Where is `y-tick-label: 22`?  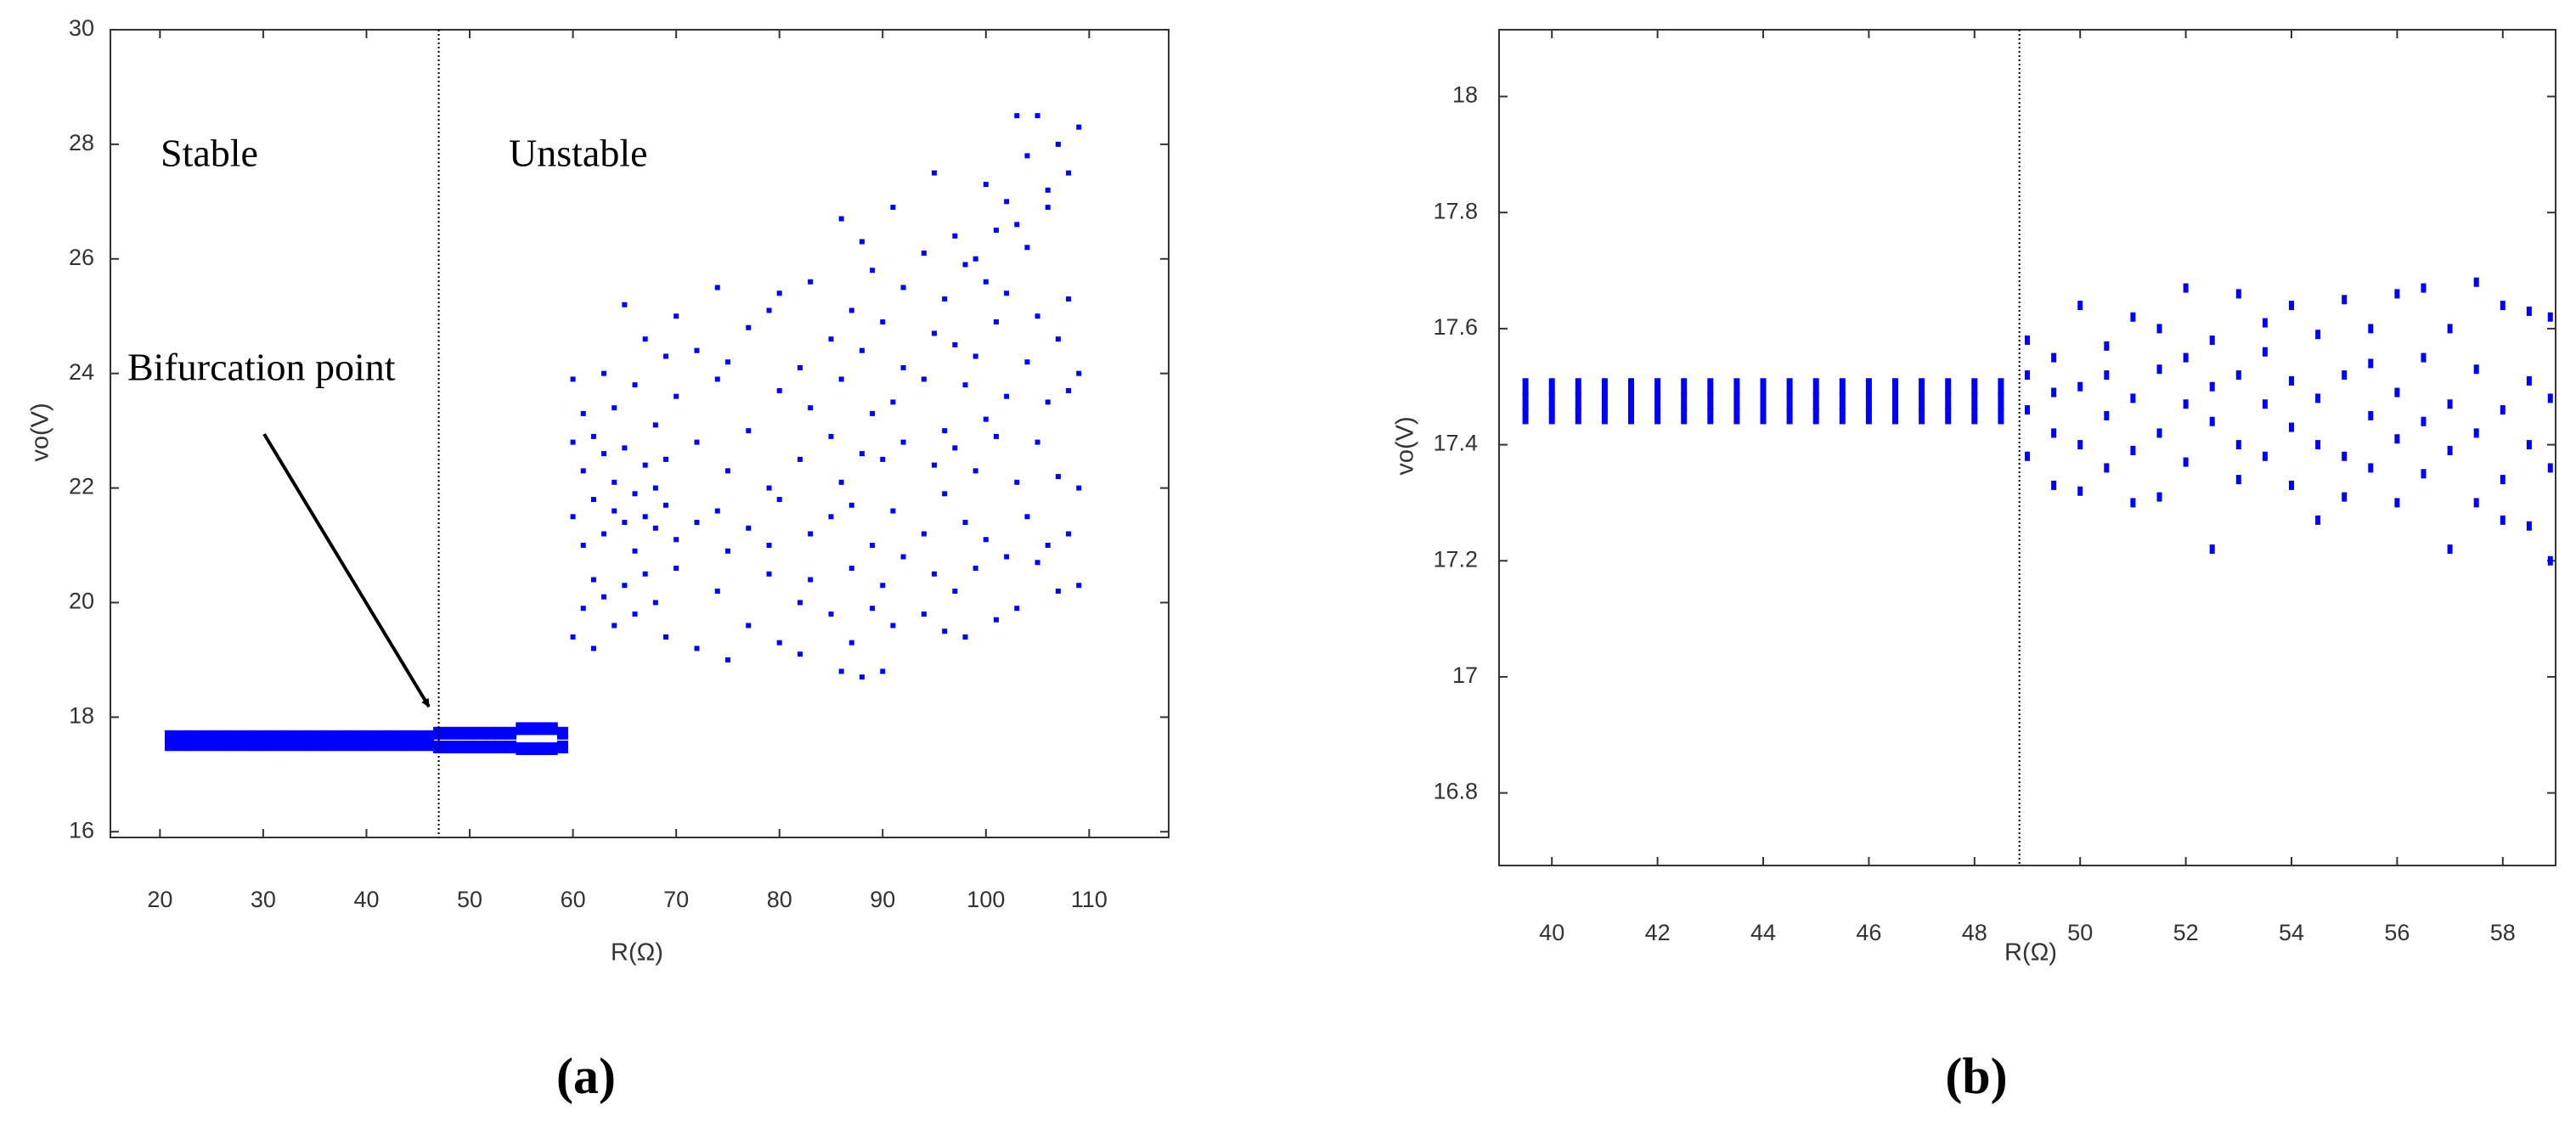 y-tick-label: 22 is located at coordinates (81, 486).